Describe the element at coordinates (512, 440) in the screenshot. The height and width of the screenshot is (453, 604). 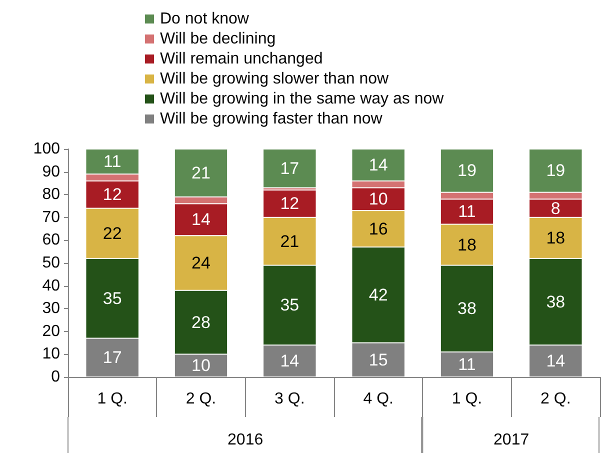
I see `text: 2017` at that location.